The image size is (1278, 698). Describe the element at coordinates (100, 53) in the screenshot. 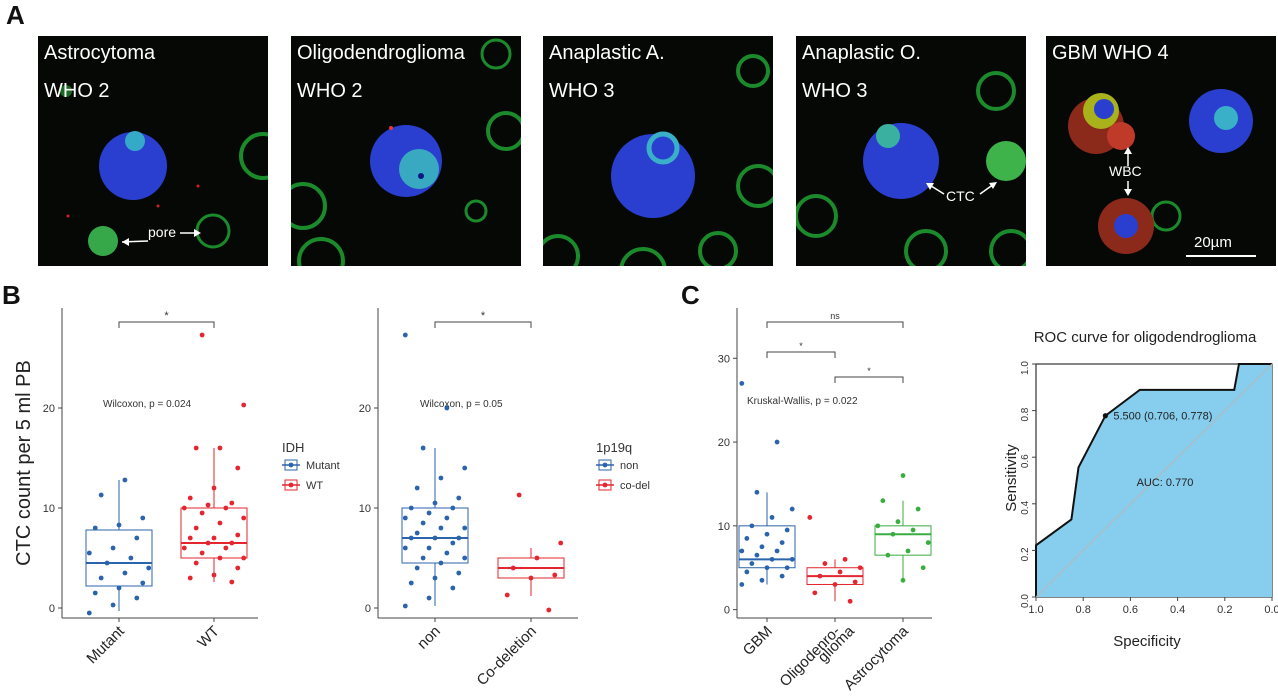

I see `tumor-type-label: Astrocytoma` at that location.